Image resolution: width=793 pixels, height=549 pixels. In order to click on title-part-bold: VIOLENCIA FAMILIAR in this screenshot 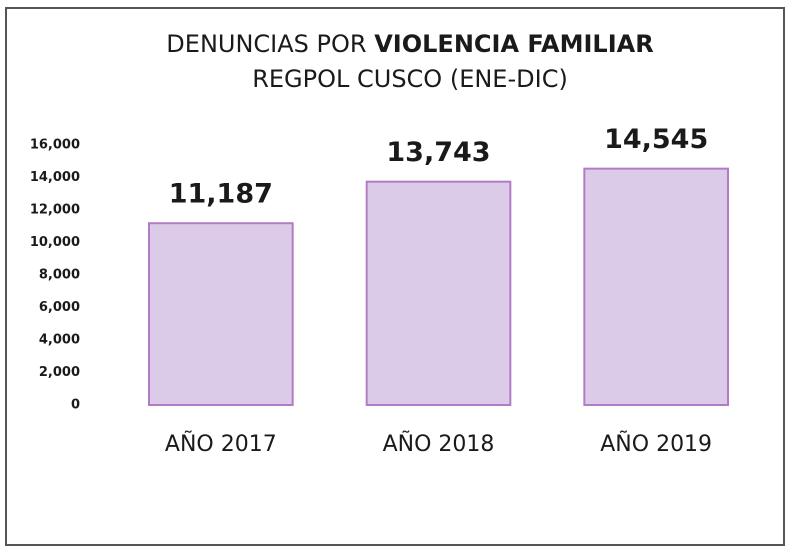, I will do `click(513, 44)`.